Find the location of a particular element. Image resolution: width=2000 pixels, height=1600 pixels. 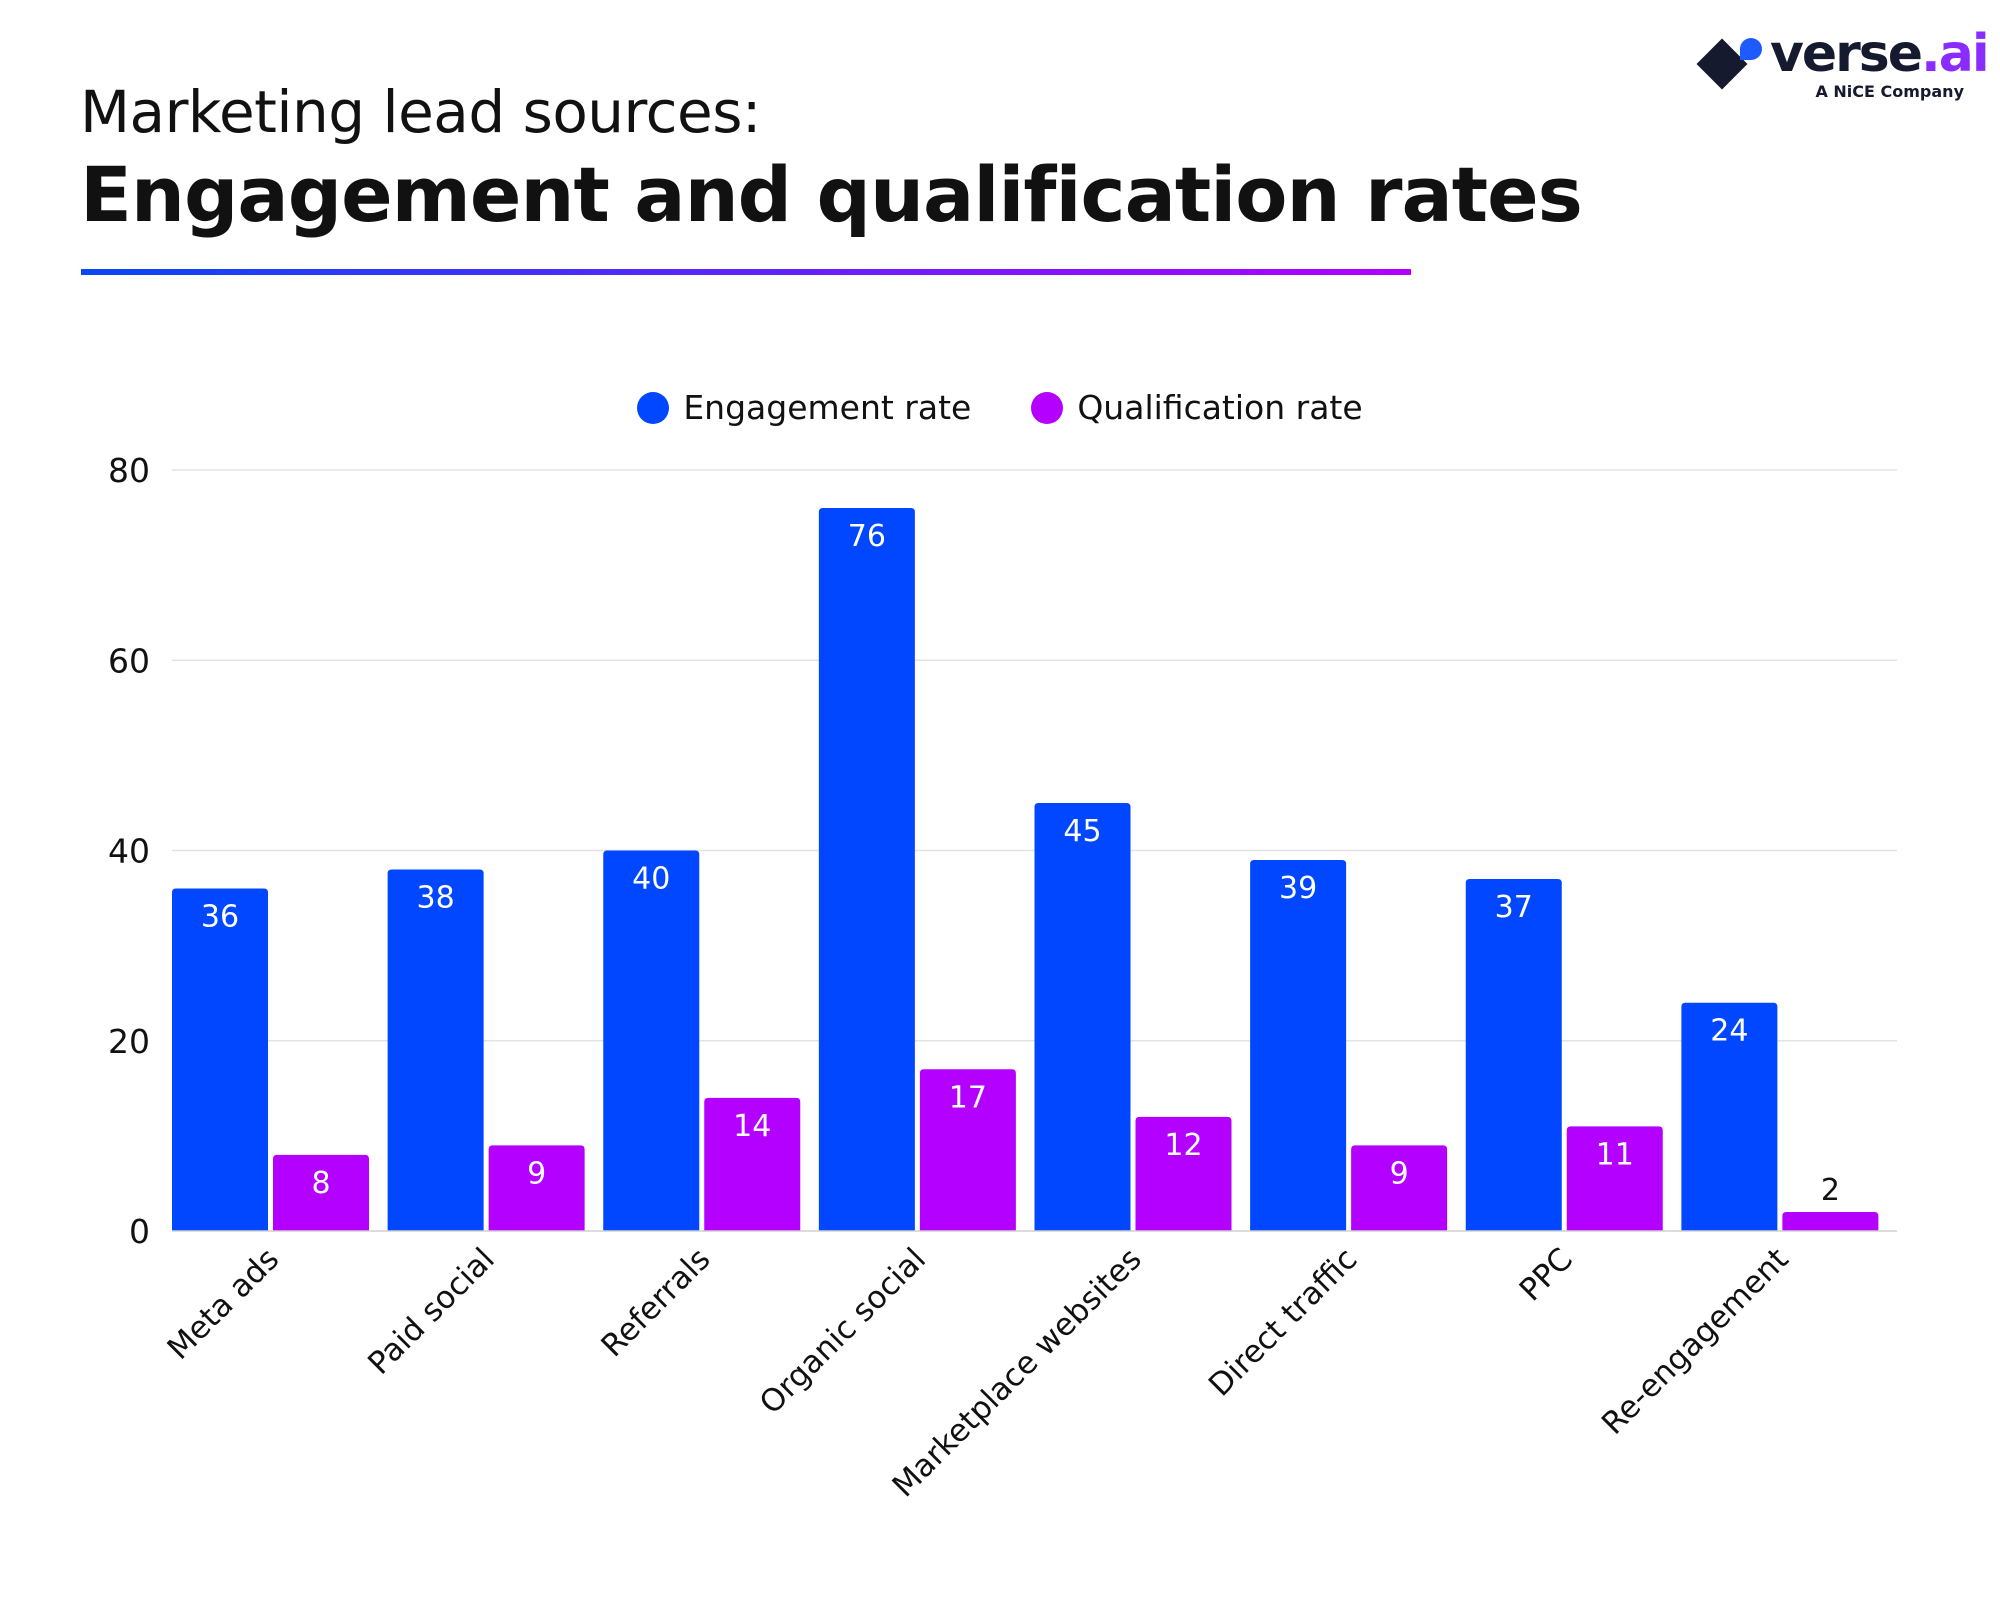

data-label: 11 is located at coordinates (1615, 1154).